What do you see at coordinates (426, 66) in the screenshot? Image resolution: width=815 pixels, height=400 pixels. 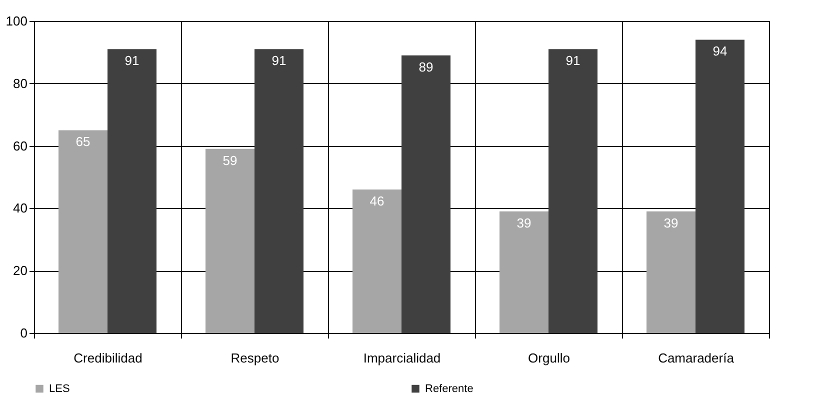 I see `data-label: 89` at bounding box center [426, 66].